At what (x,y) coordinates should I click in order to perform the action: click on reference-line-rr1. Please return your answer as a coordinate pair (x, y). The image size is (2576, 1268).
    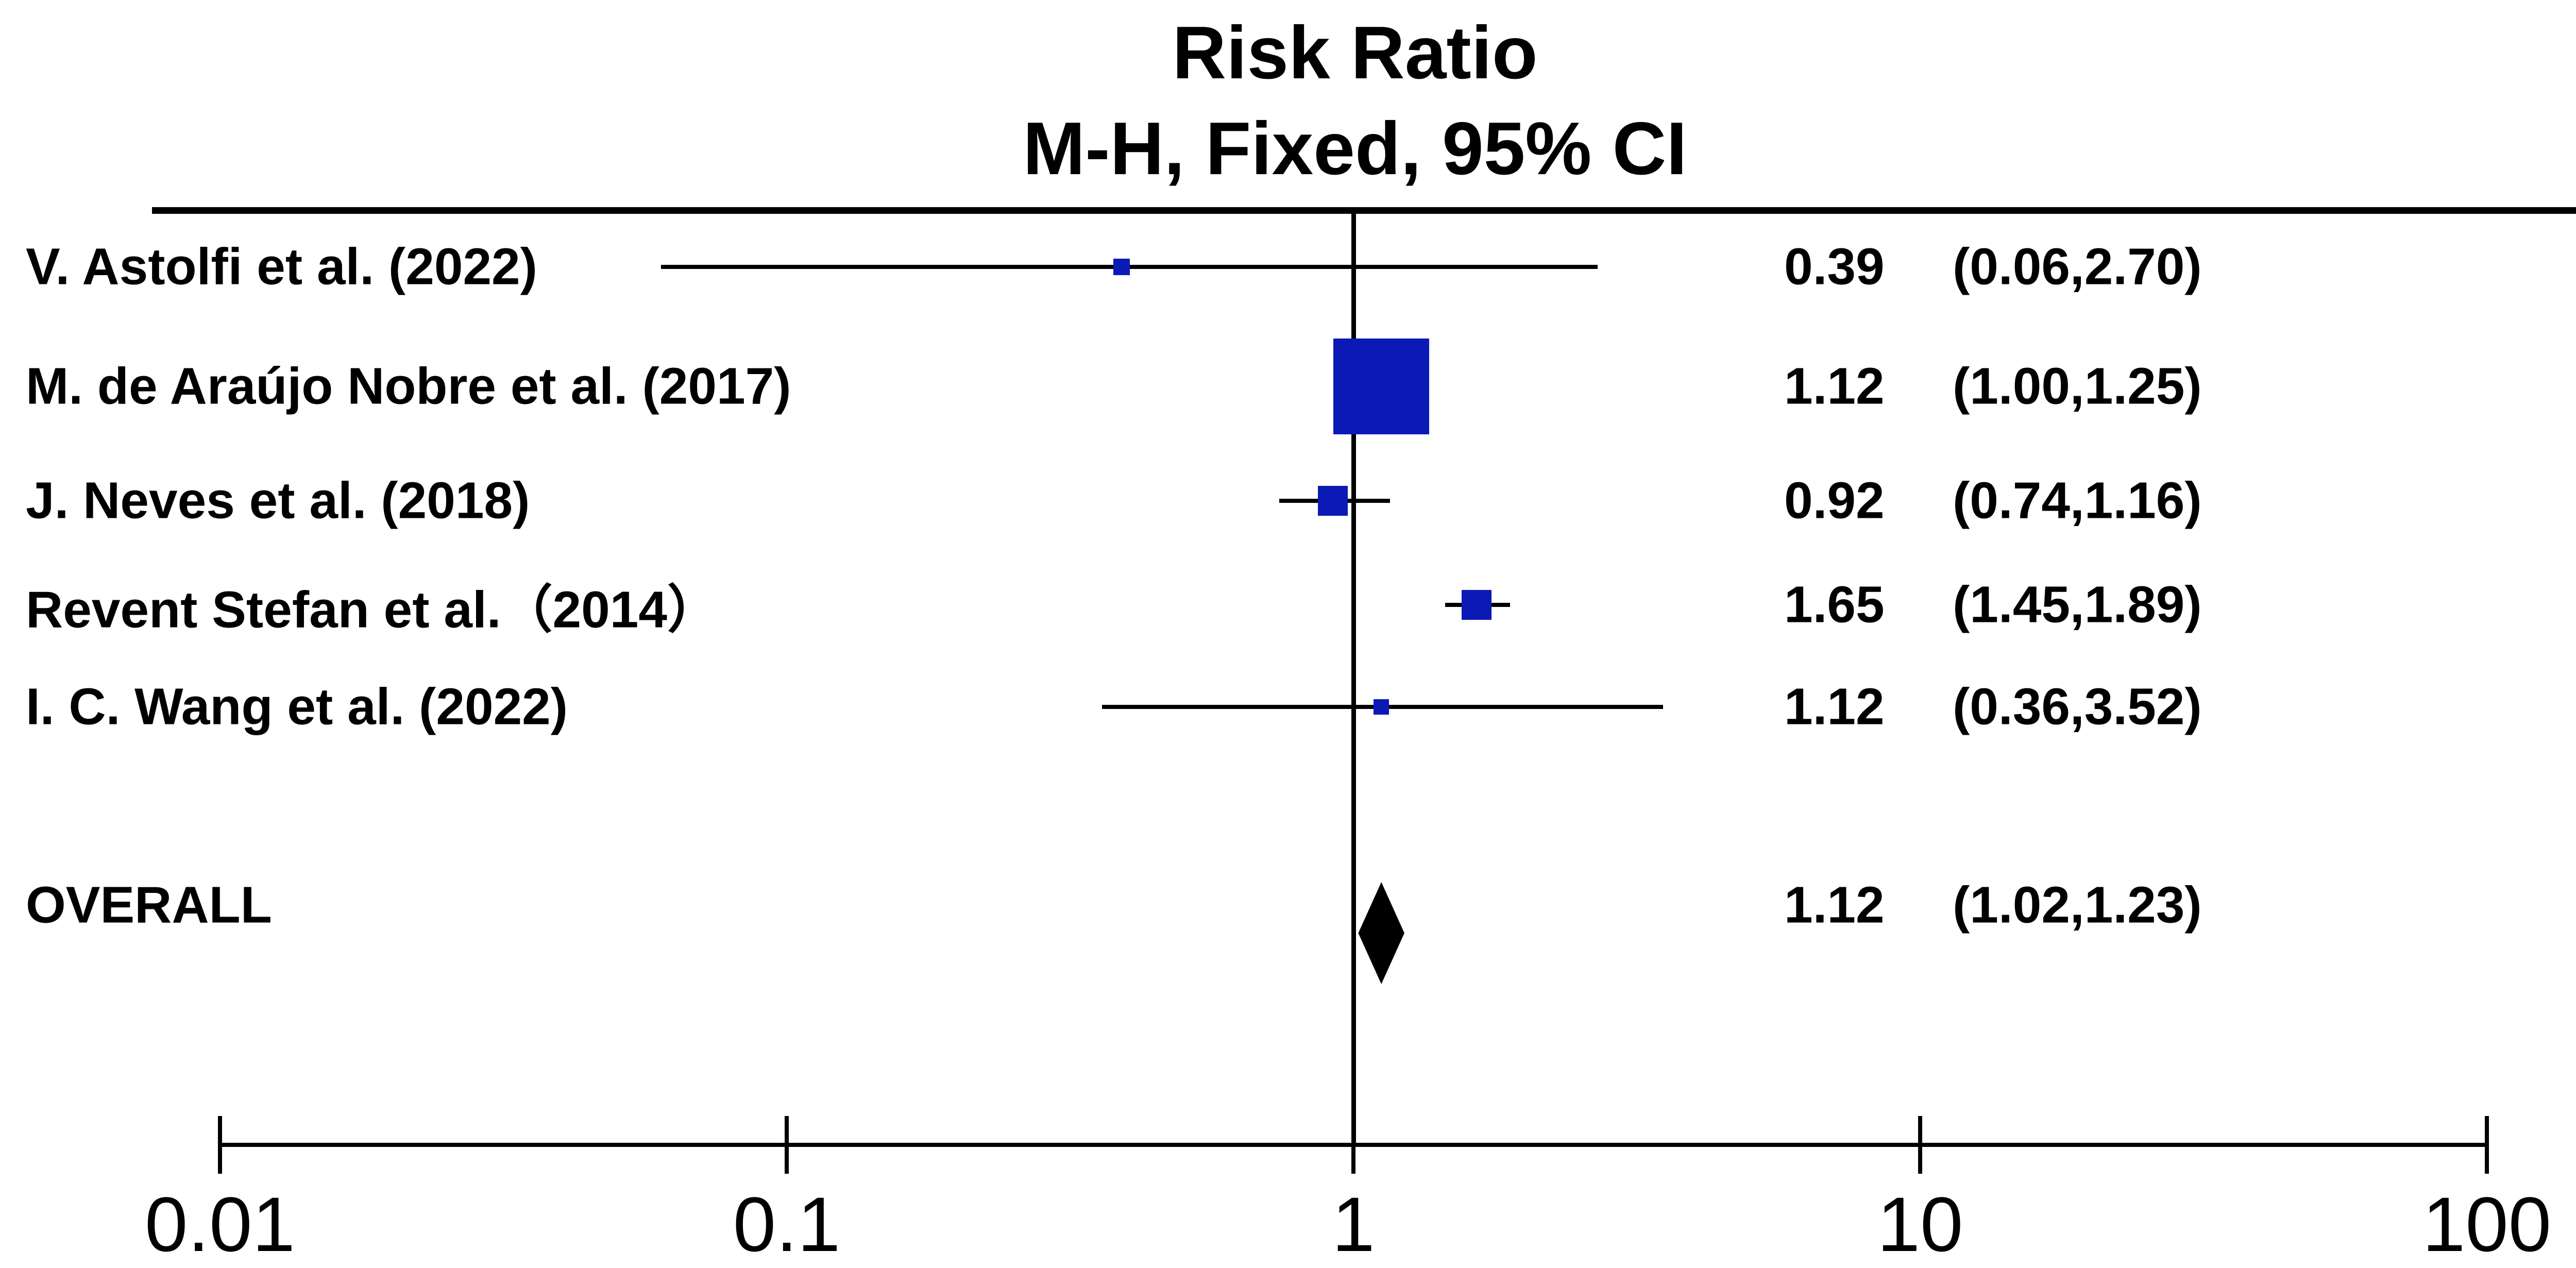
    Looking at the image, I should click on (1353, 676).